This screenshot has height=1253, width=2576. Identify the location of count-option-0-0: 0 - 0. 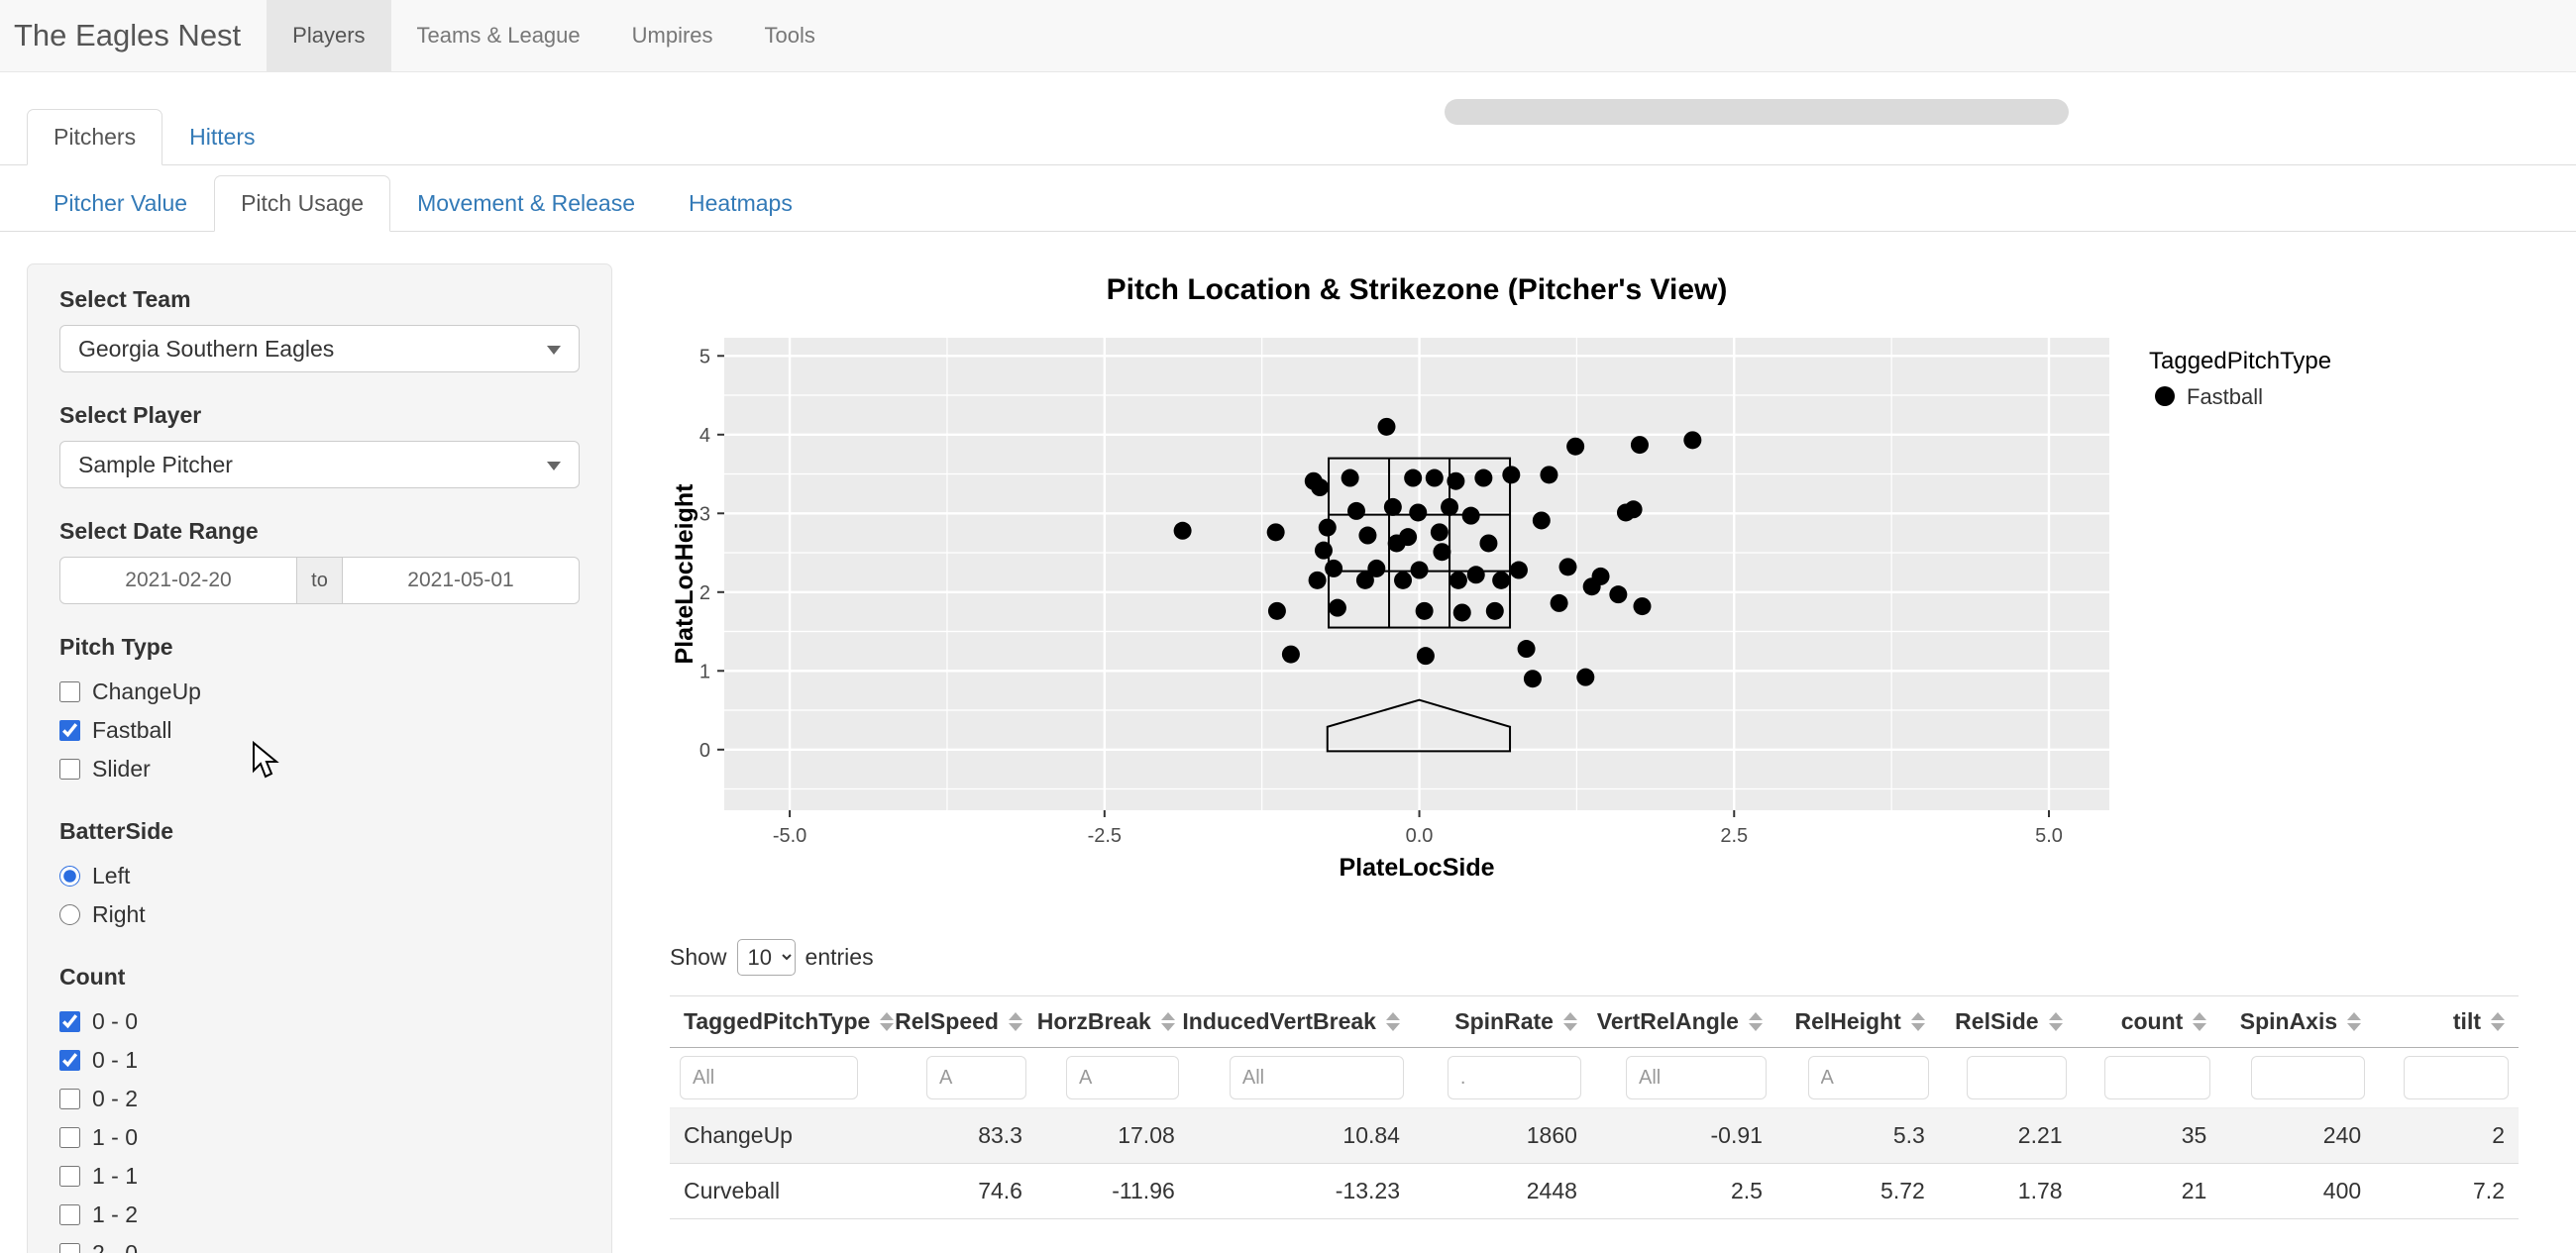
(320, 1022).